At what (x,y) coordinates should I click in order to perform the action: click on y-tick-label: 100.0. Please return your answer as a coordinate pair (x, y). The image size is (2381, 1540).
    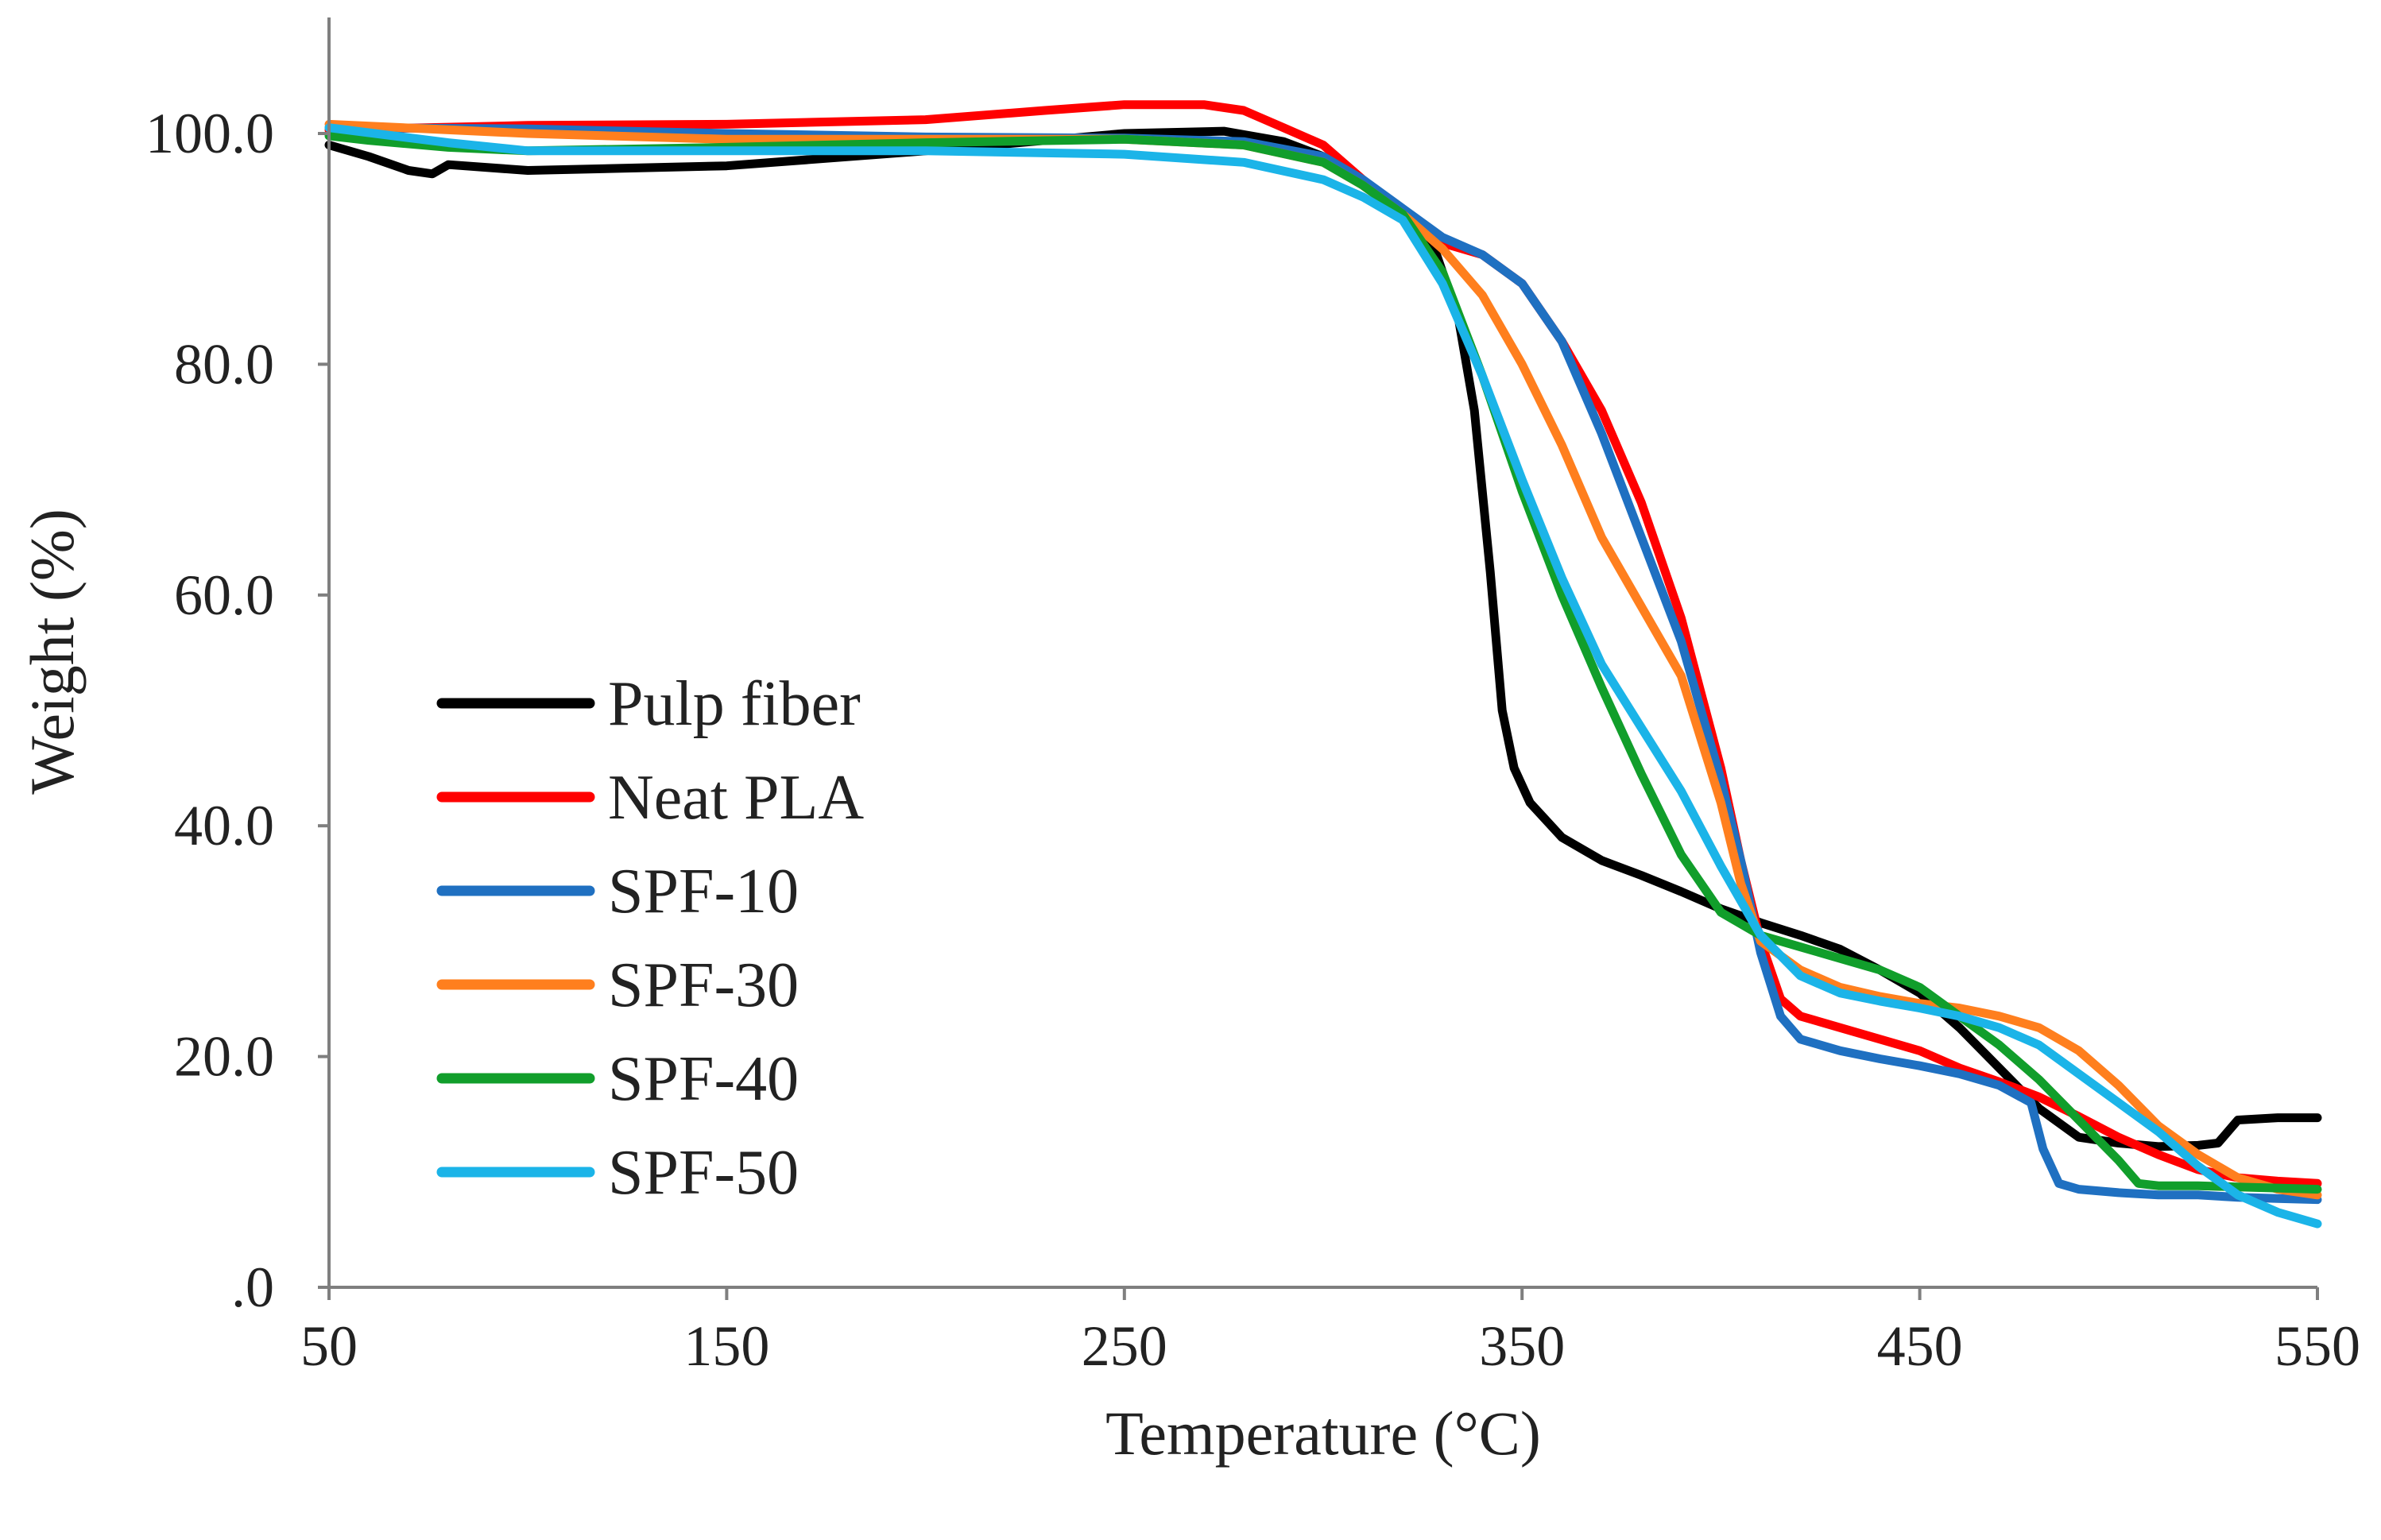
    Looking at the image, I should click on (209, 133).